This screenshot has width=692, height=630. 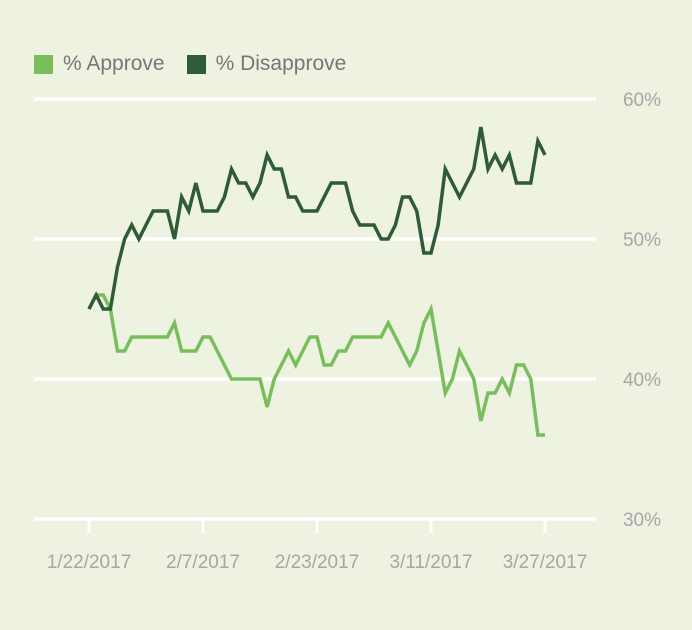 What do you see at coordinates (196, 64) in the screenshot?
I see `disapprove-swatch` at bounding box center [196, 64].